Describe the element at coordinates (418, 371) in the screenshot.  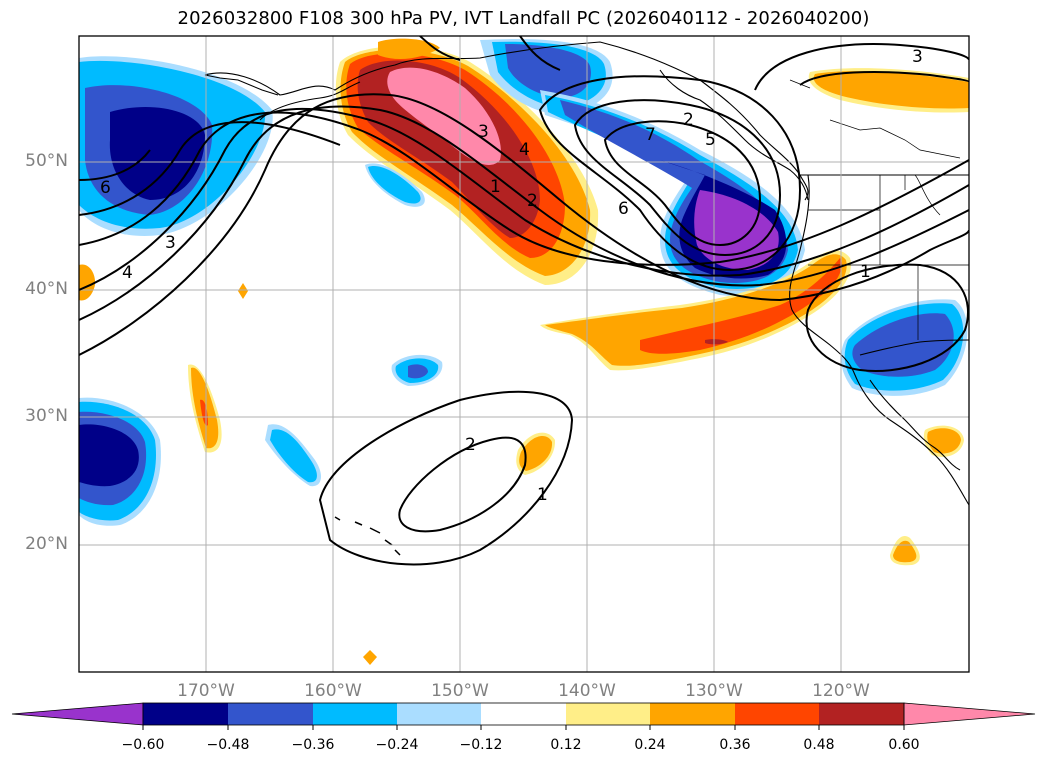
I see `pv-patch-b-l2` at that location.